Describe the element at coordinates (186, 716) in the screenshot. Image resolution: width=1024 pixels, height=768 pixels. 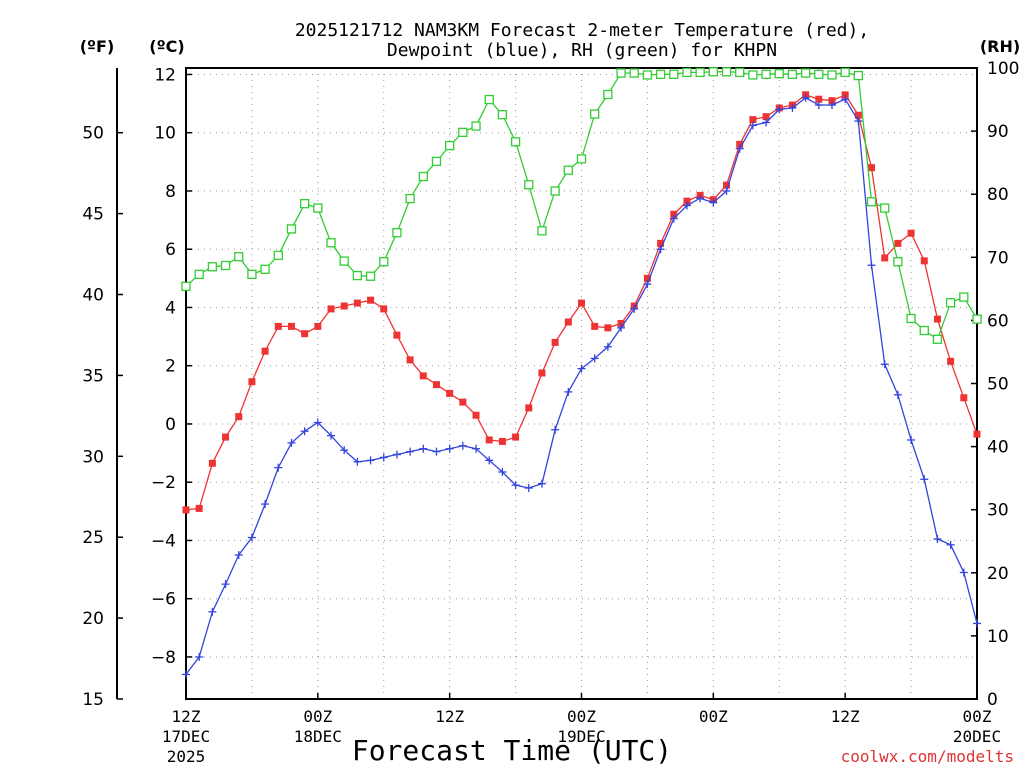
I see `x-tick-label: 12Z` at that location.